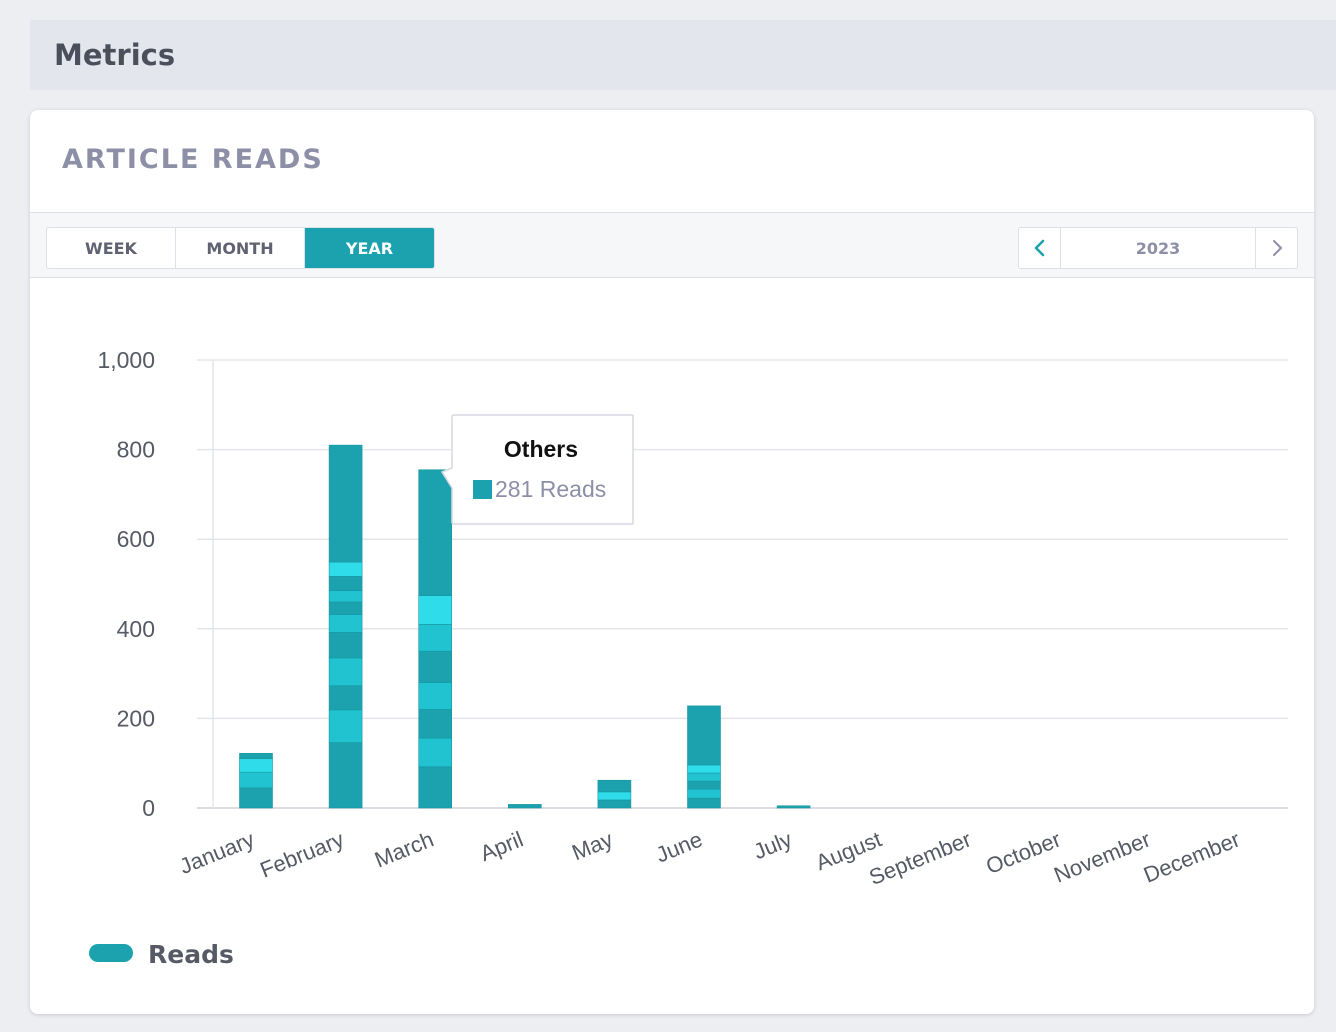  I want to click on tab-year: YEAR, so click(369, 248).